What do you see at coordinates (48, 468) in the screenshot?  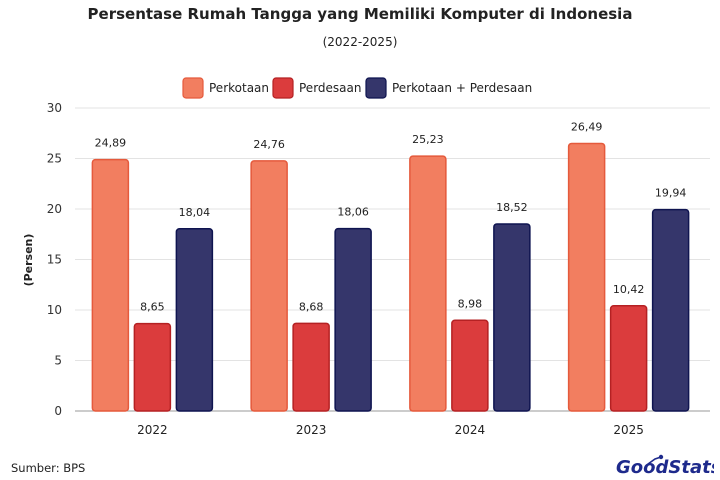 I see `source-note: Sumber: BPS` at bounding box center [48, 468].